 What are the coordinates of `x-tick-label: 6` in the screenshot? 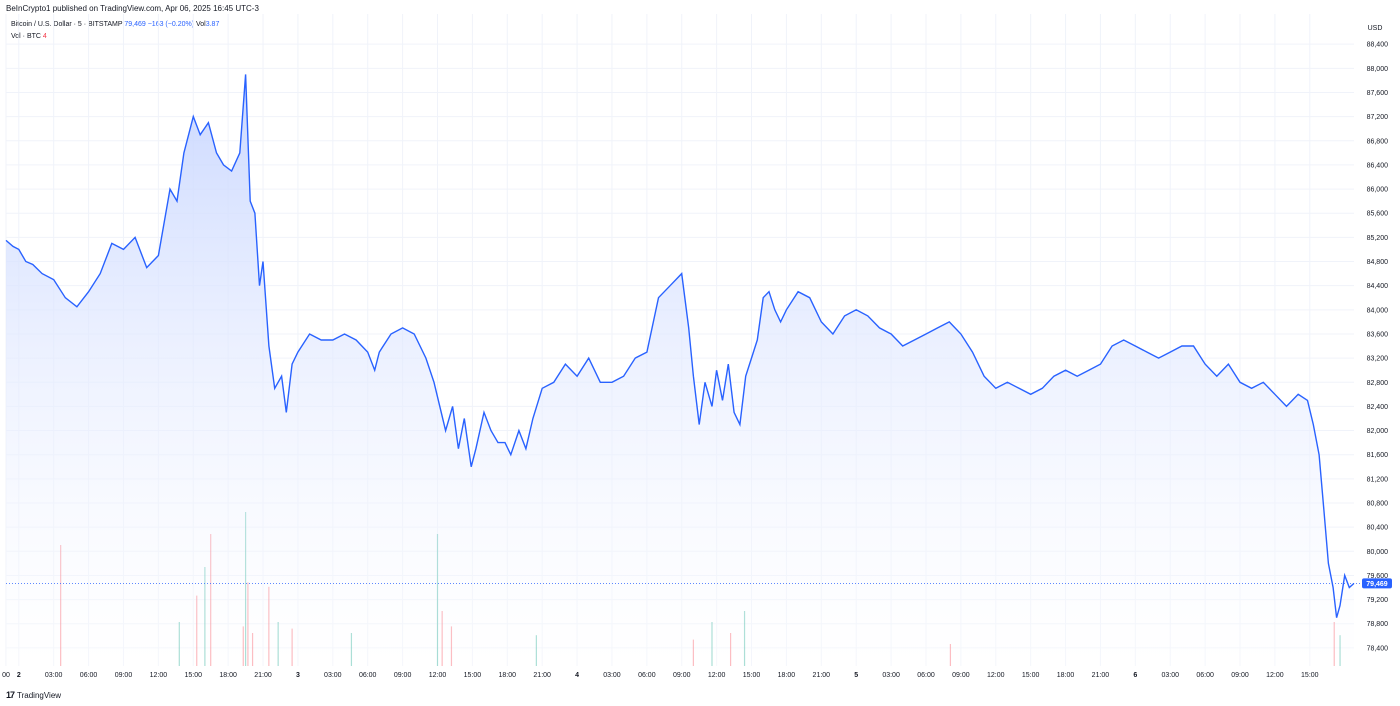 It's located at (1135, 675).